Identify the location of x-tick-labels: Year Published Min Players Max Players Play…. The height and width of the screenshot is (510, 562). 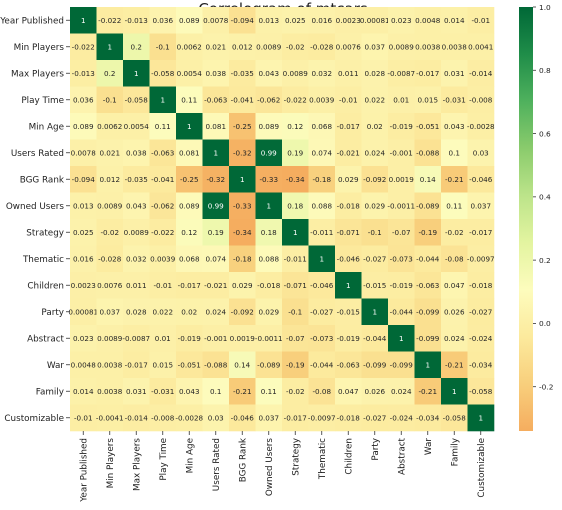
(283, 467).